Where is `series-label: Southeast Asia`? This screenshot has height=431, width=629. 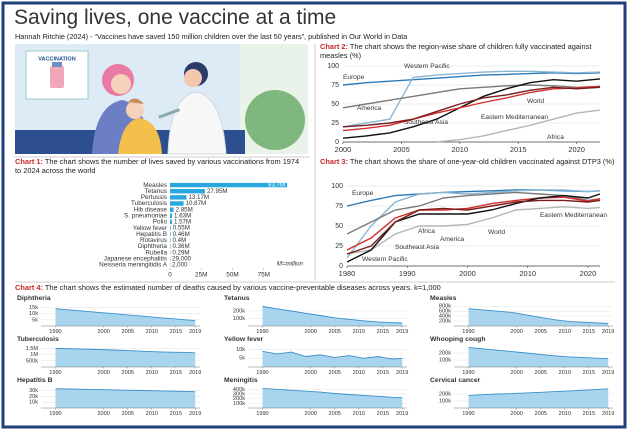
series-label: Southeast Asia is located at coordinates (426, 122).